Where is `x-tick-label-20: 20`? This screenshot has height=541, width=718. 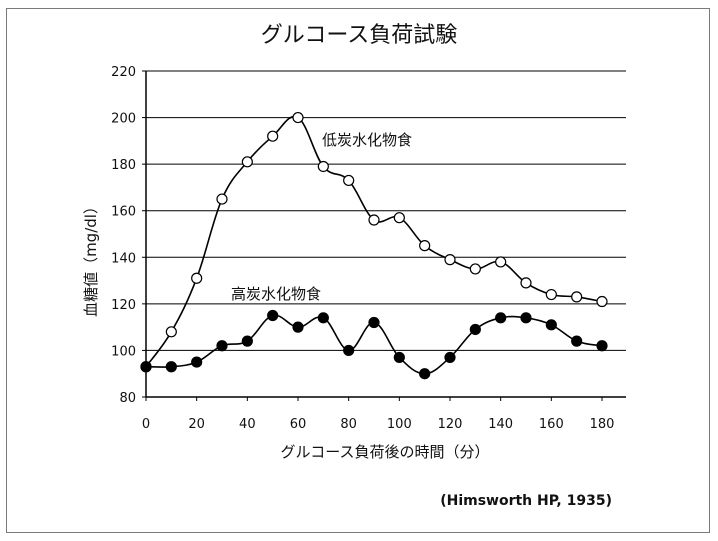
x-tick-label-20: 20 is located at coordinates (196, 424).